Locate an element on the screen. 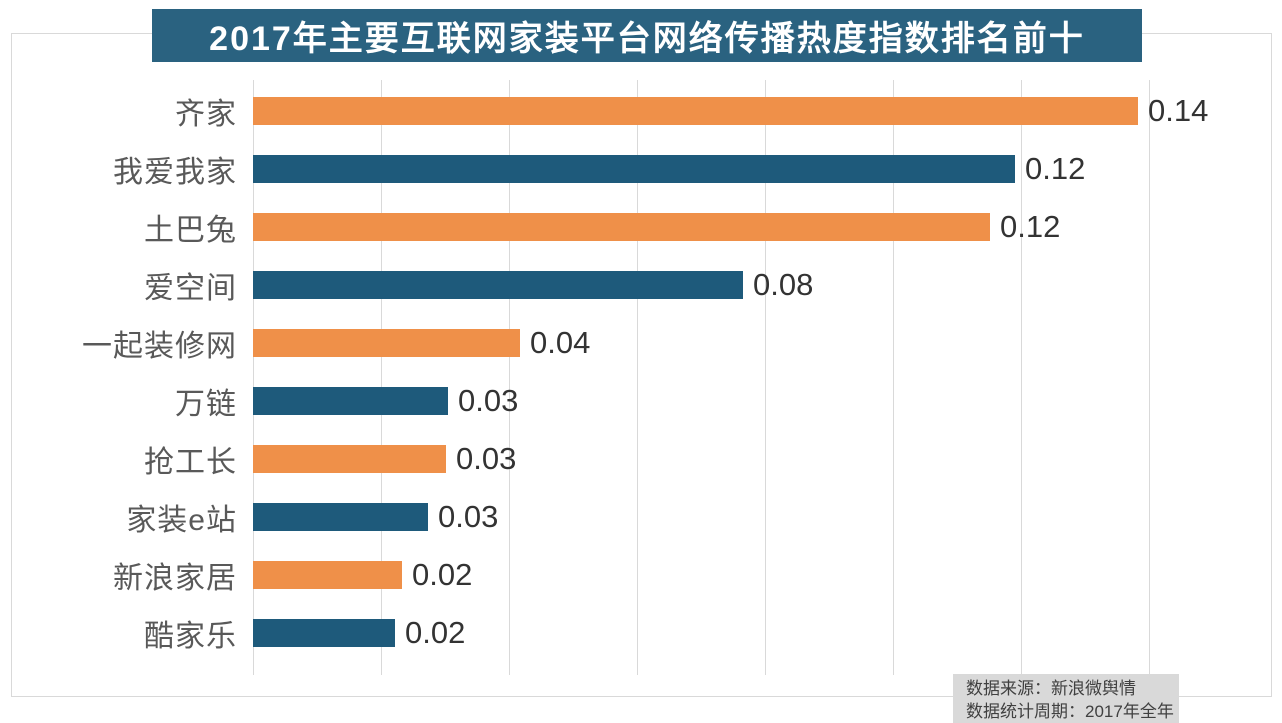  category-label: 一起装修网 is located at coordinates (159, 346).